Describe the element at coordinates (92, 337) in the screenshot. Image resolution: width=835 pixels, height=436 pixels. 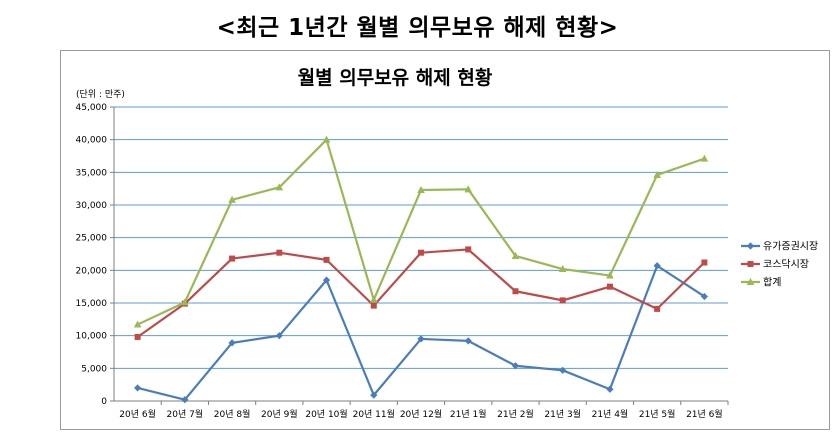
I see `y-tick-label: 10,000` at that location.